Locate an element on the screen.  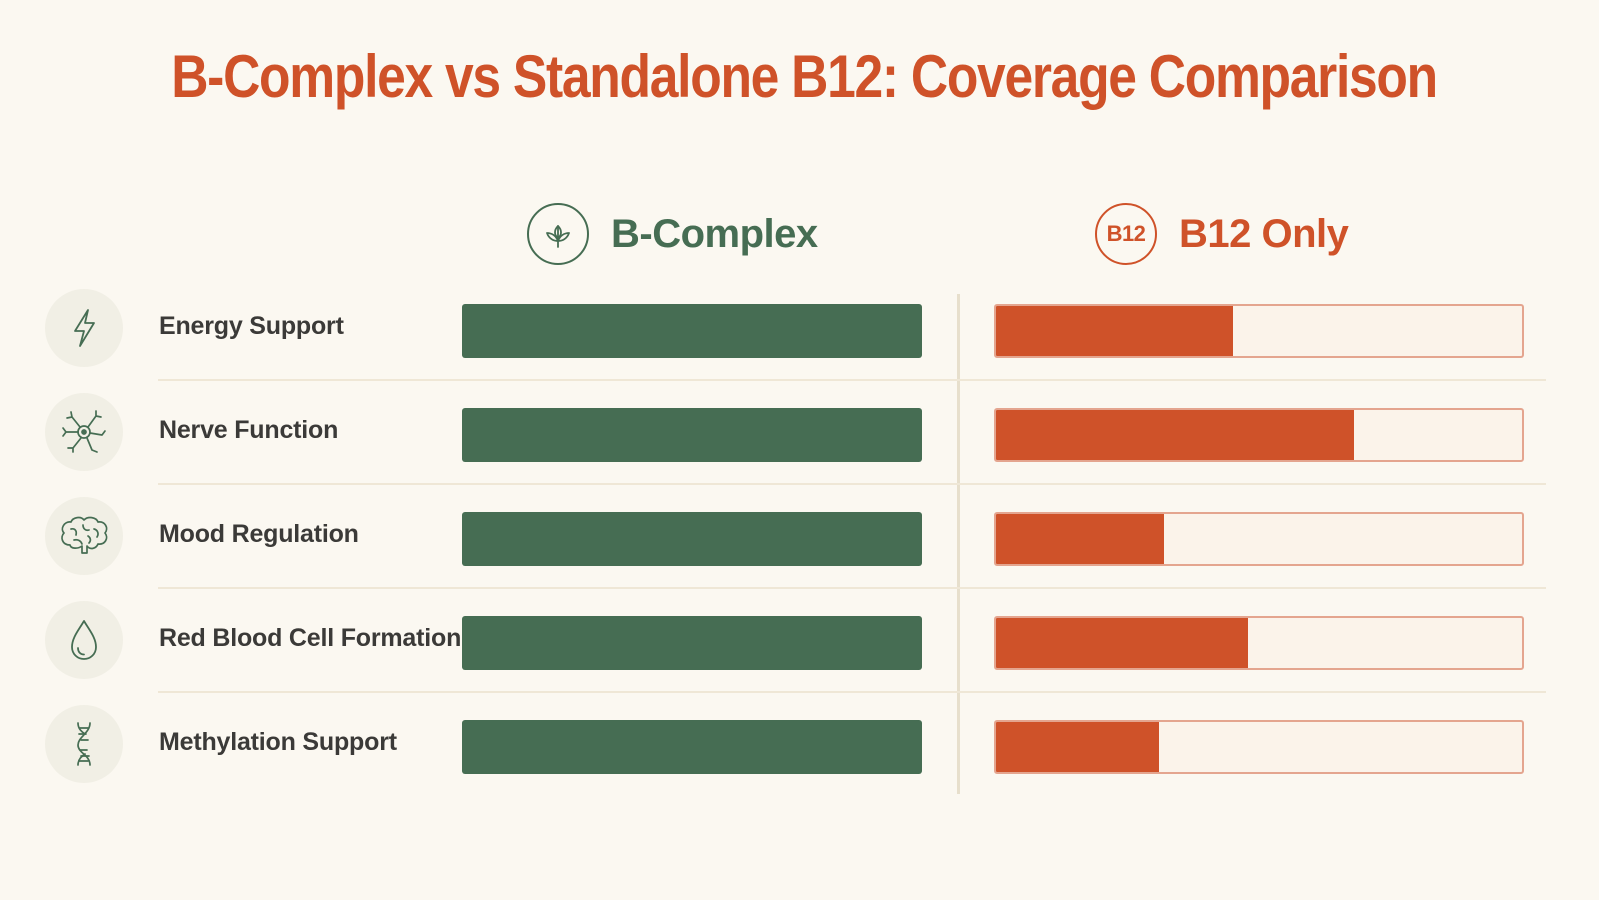
chart-row: Energy Support is located at coordinates (799, 328).